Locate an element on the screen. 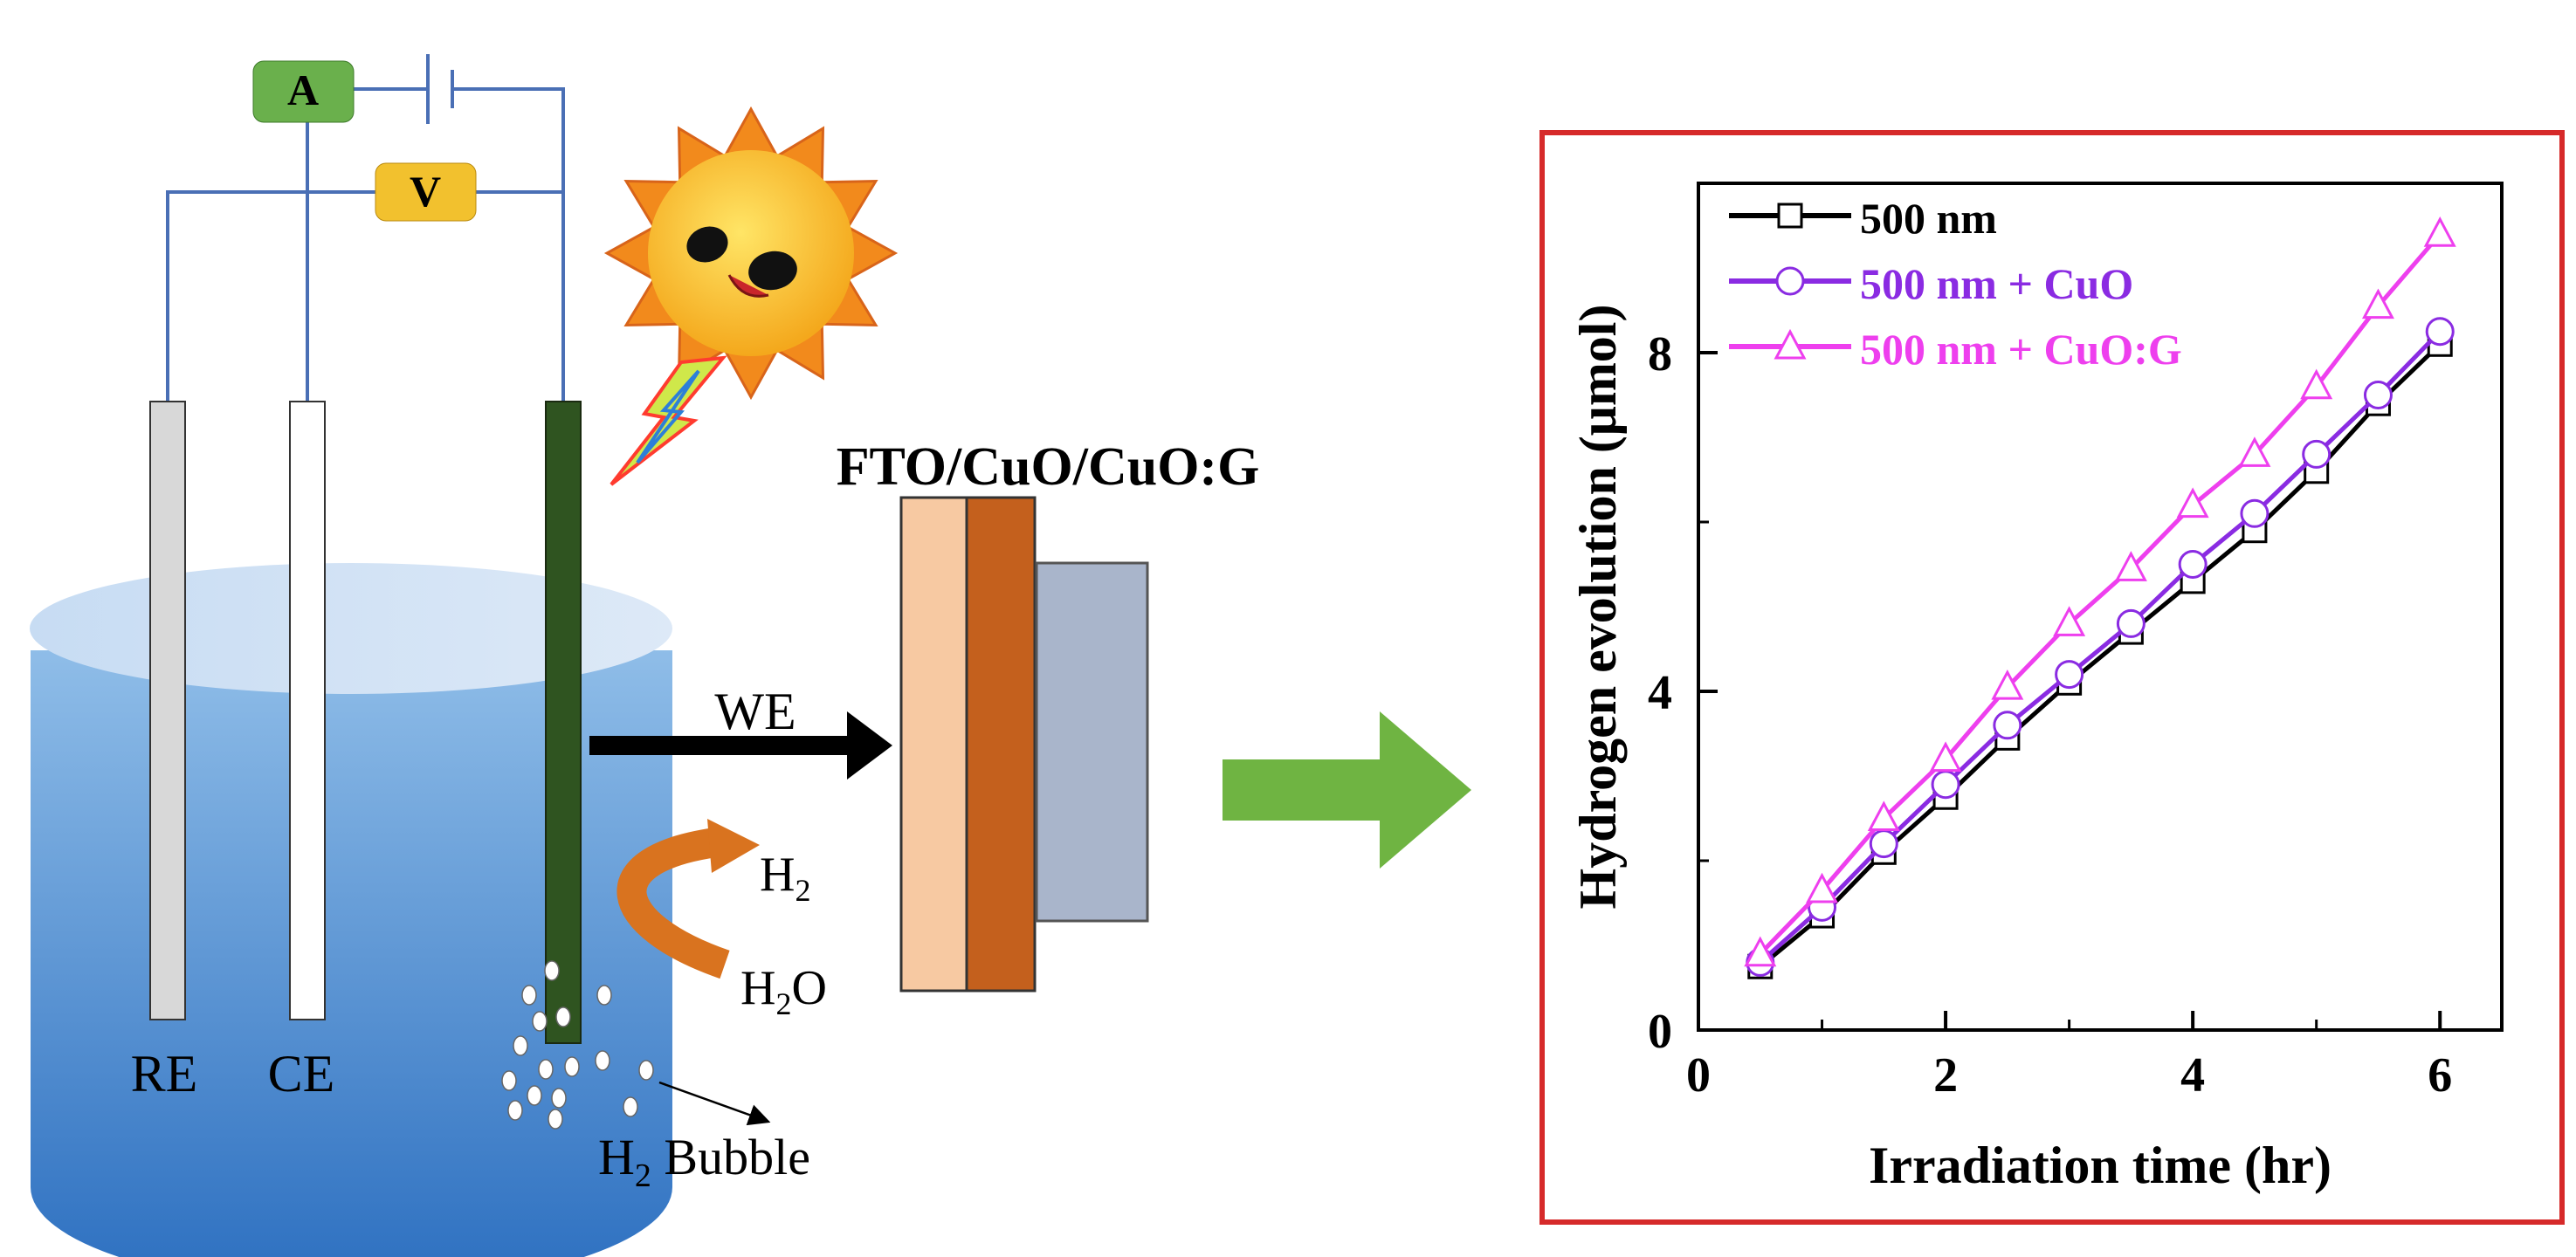  reference-electrode is located at coordinates (167, 710).